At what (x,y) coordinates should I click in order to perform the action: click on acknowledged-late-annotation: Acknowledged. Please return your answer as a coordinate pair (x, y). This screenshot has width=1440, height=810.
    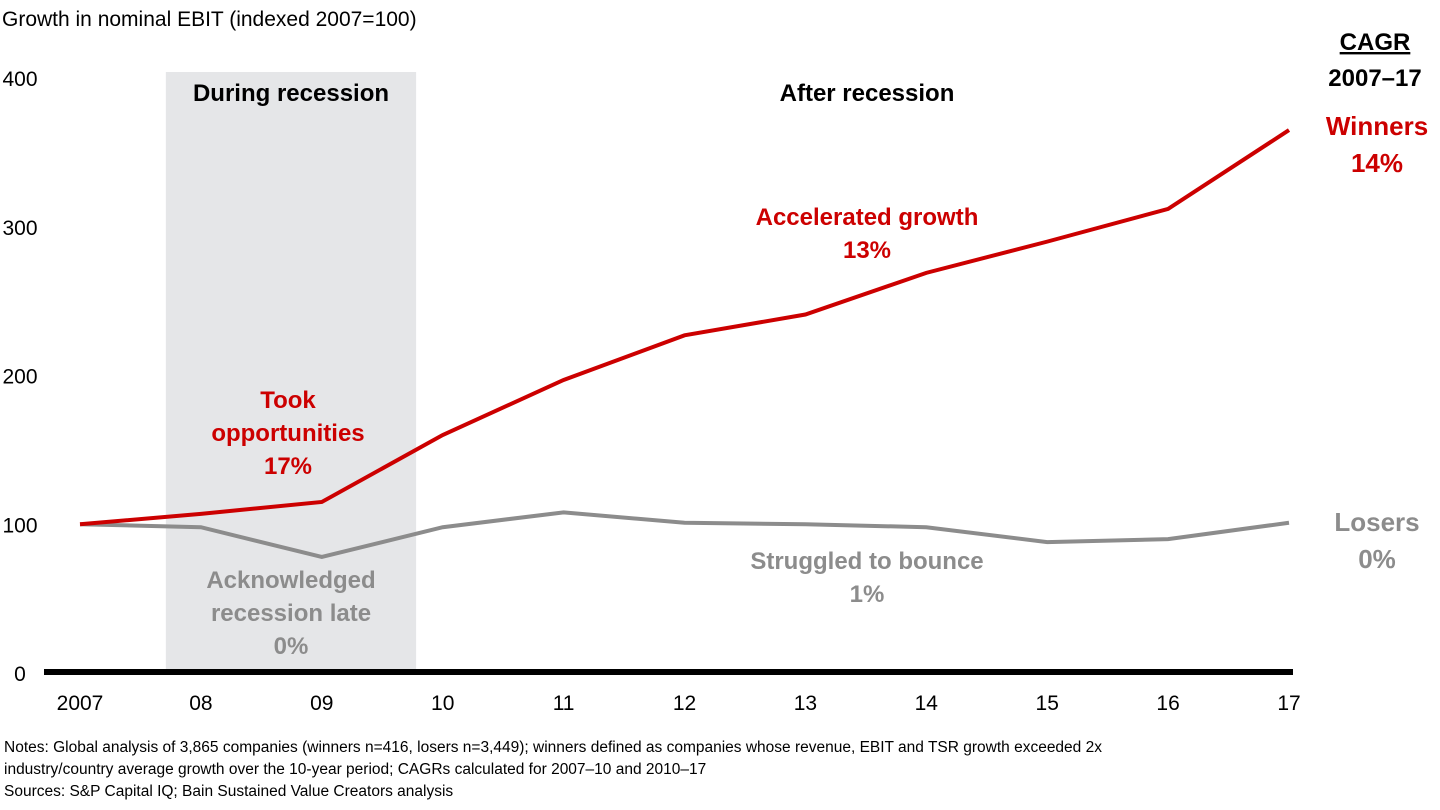
    Looking at the image, I should click on (290, 580).